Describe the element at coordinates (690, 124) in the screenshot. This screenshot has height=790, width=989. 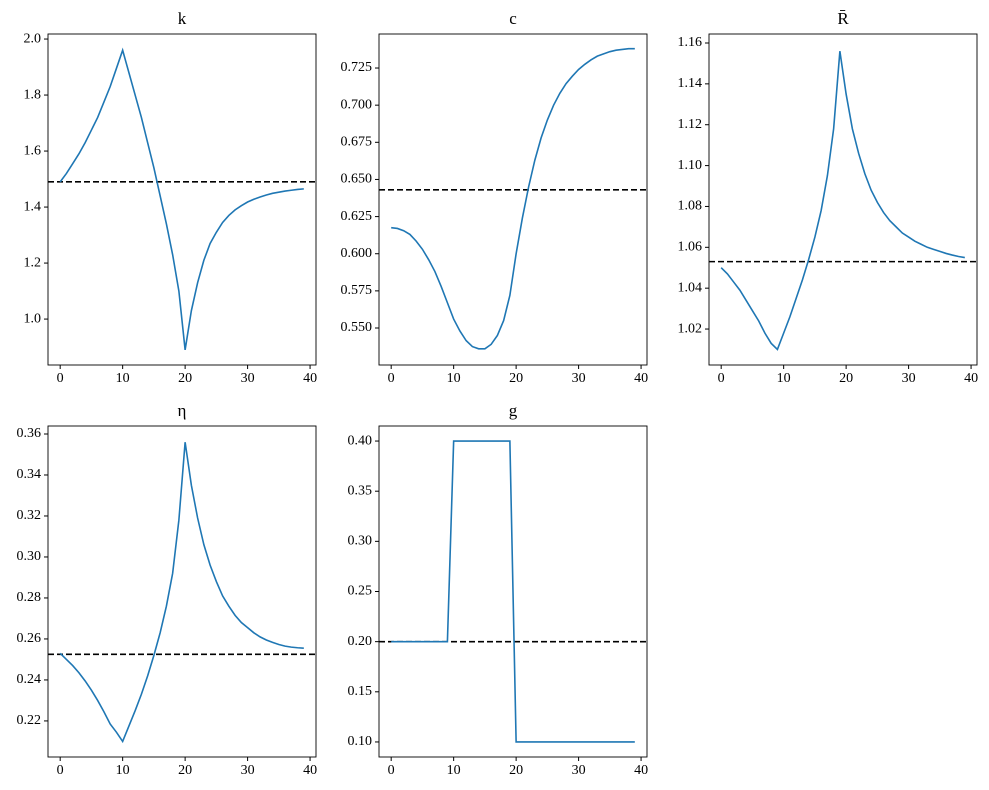
I see `y-tick-label: 1.12` at that location.